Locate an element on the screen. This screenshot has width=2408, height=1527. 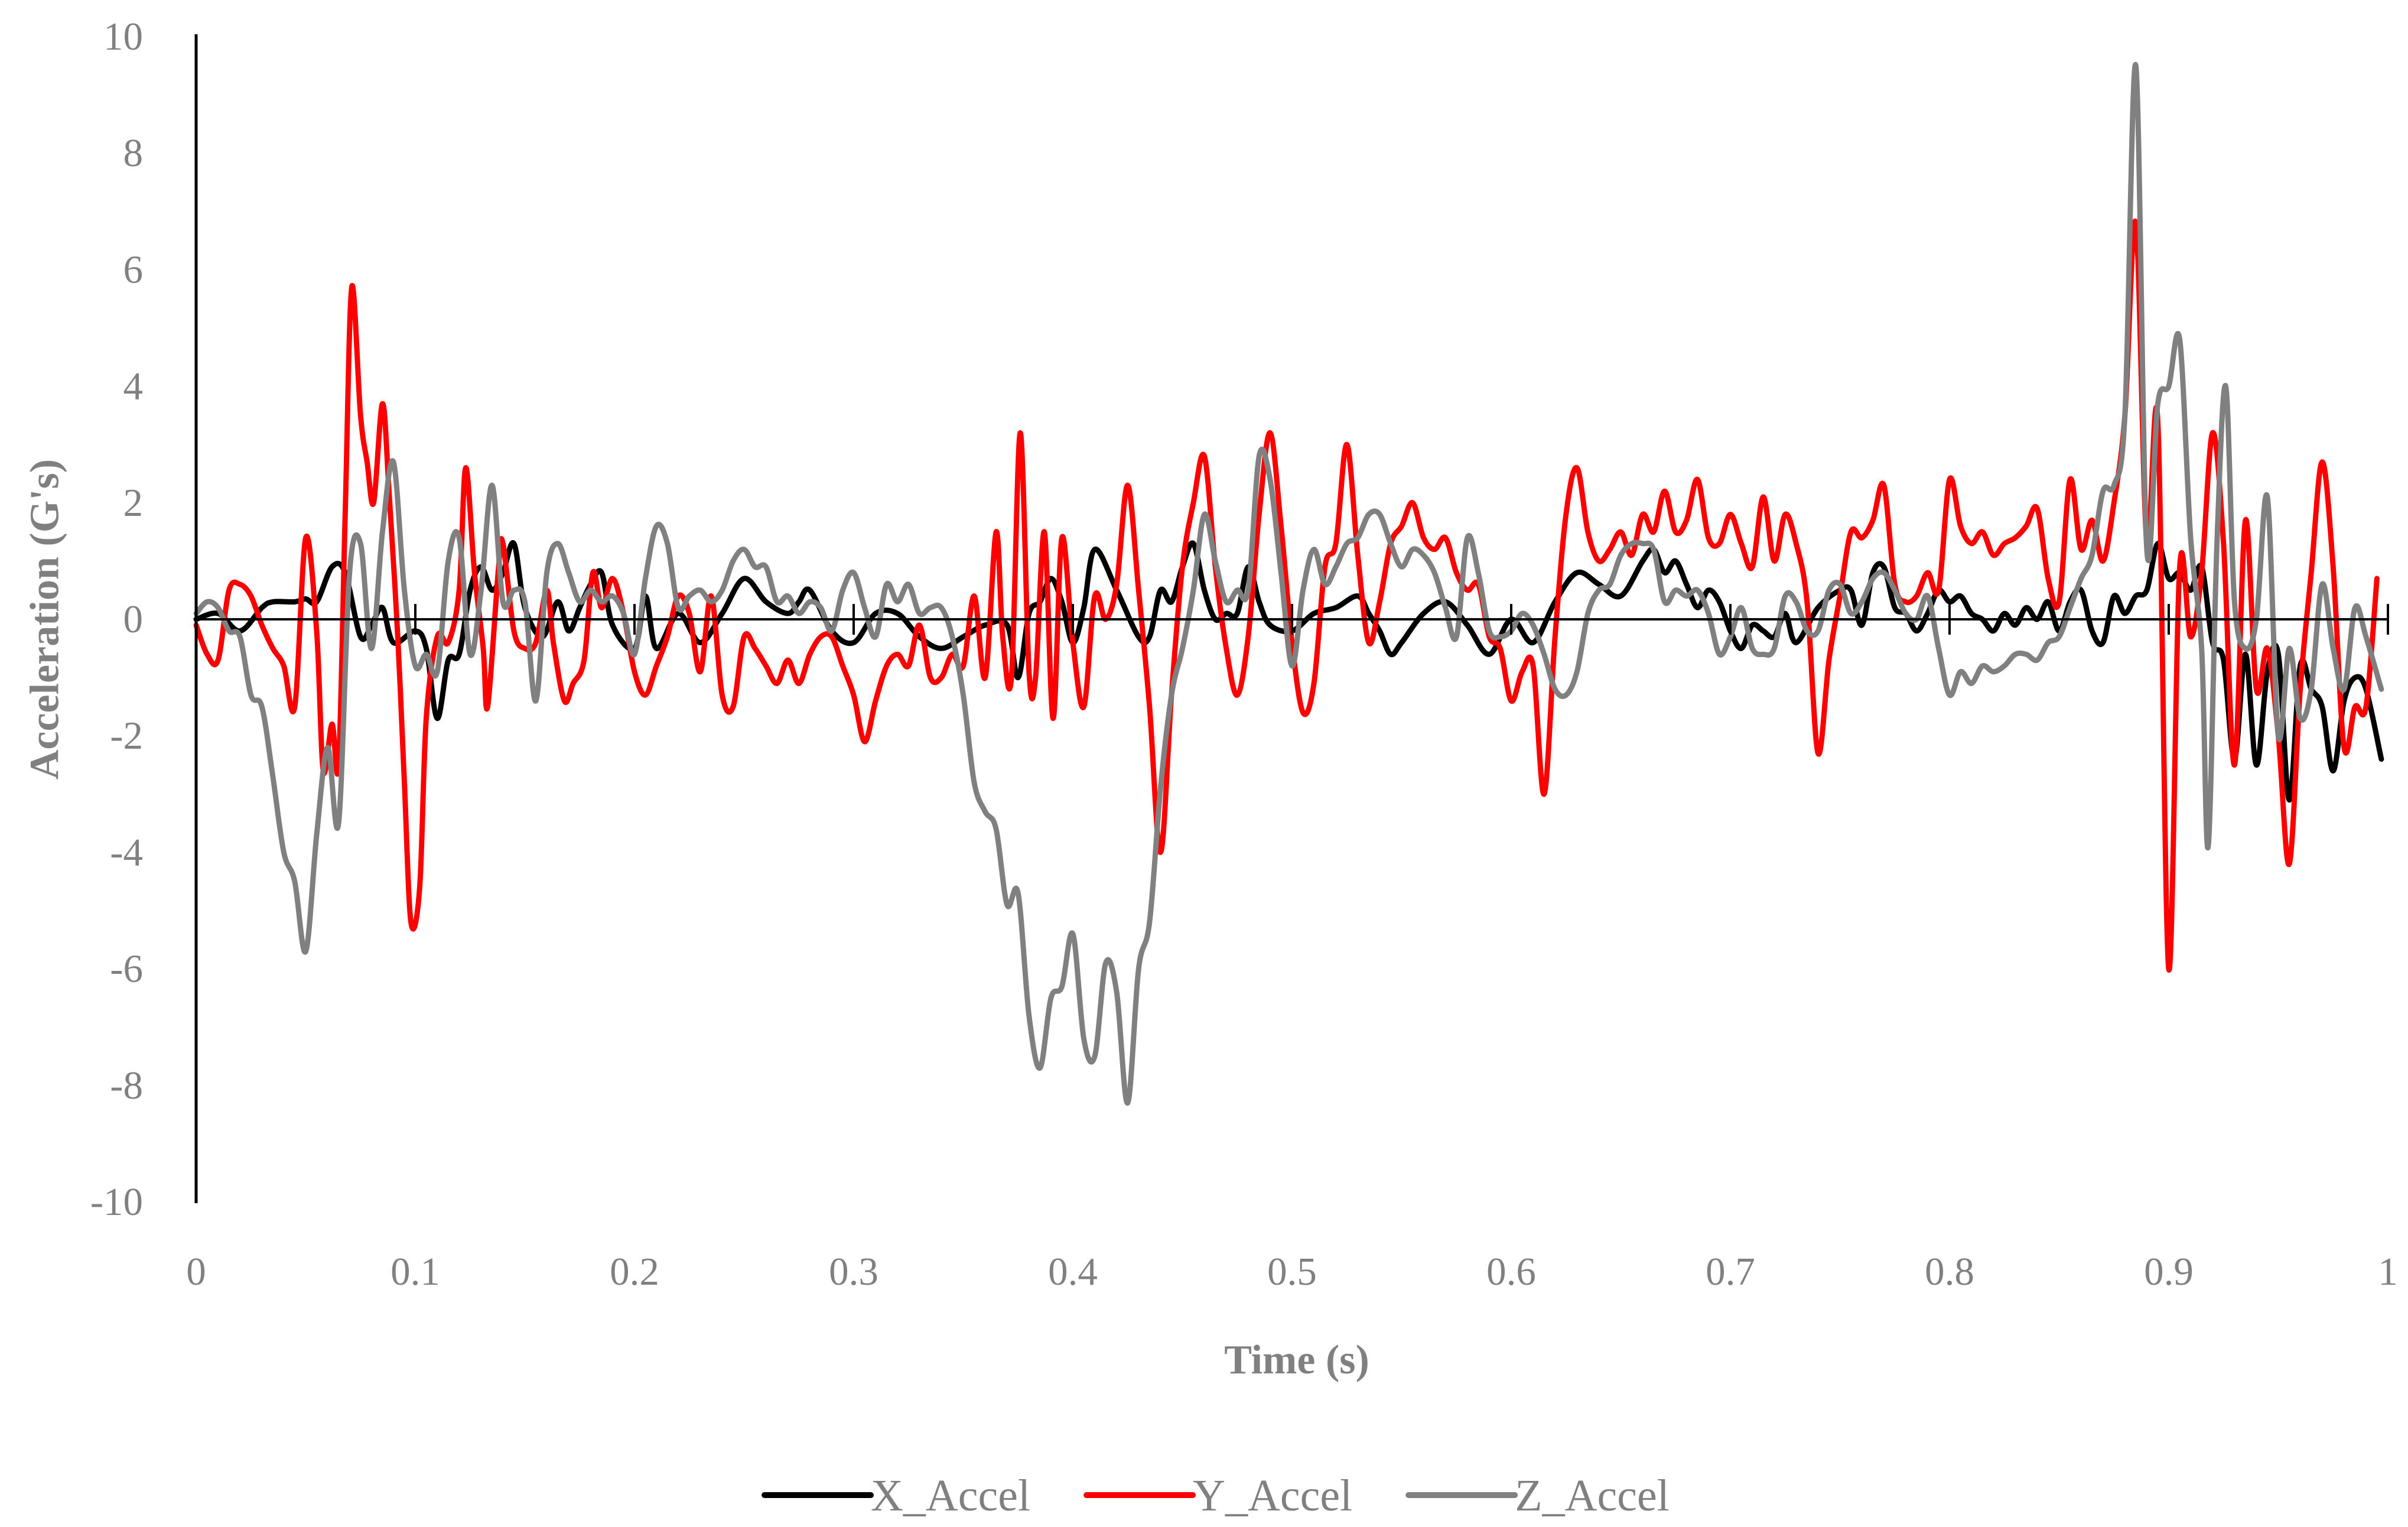
x-tick-label: 0.6 is located at coordinates (1511, 1272).